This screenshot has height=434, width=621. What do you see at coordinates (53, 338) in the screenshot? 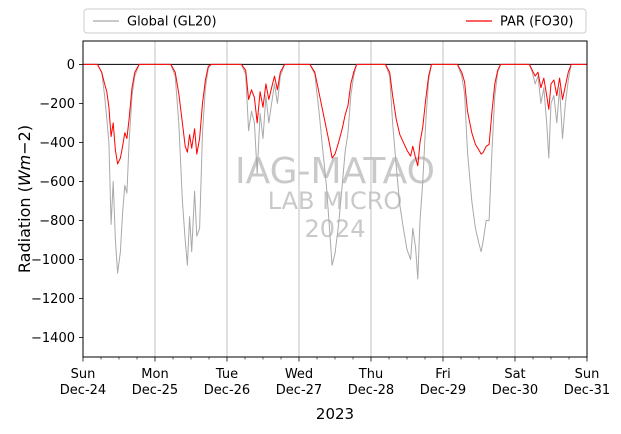
I see `y-tick-label: −1400` at bounding box center [53, 338].